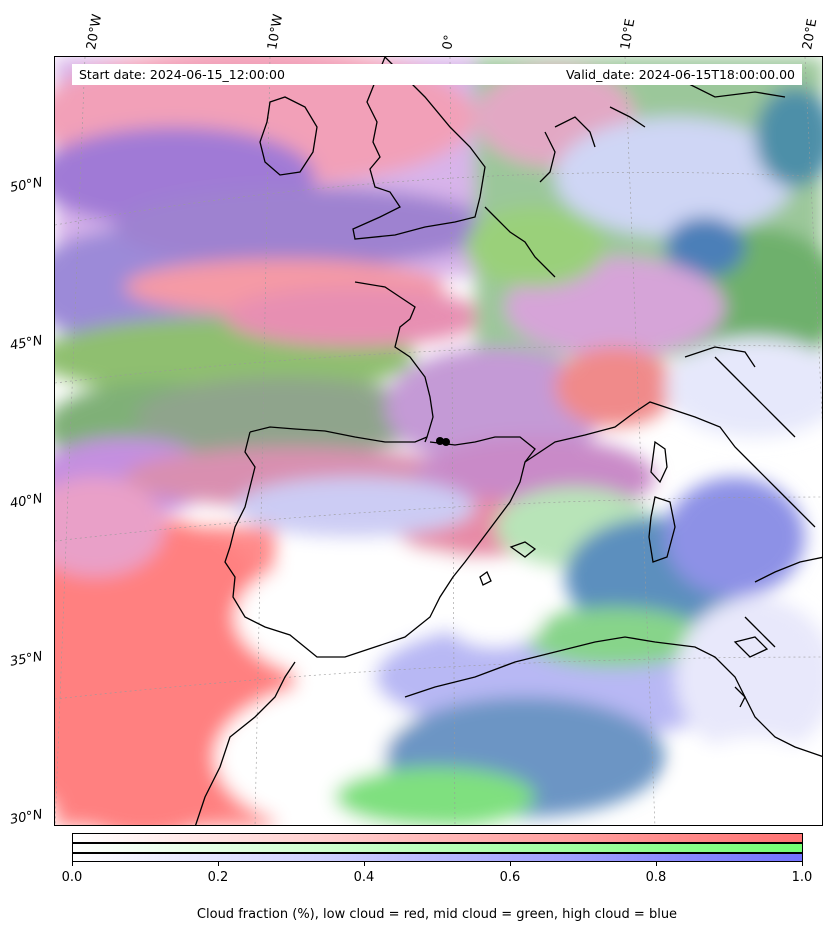 This screenshot has width=832, height=936. Describe the element at coordinates (364, 877) in the screenshot. I see `colorbar-tick-04: 0.4` at that location.